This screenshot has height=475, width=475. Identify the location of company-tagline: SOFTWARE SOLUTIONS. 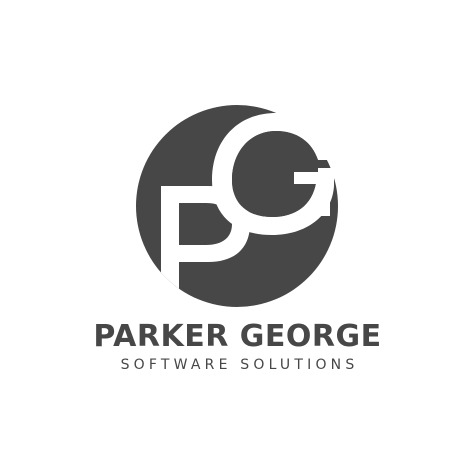
(239, 365).